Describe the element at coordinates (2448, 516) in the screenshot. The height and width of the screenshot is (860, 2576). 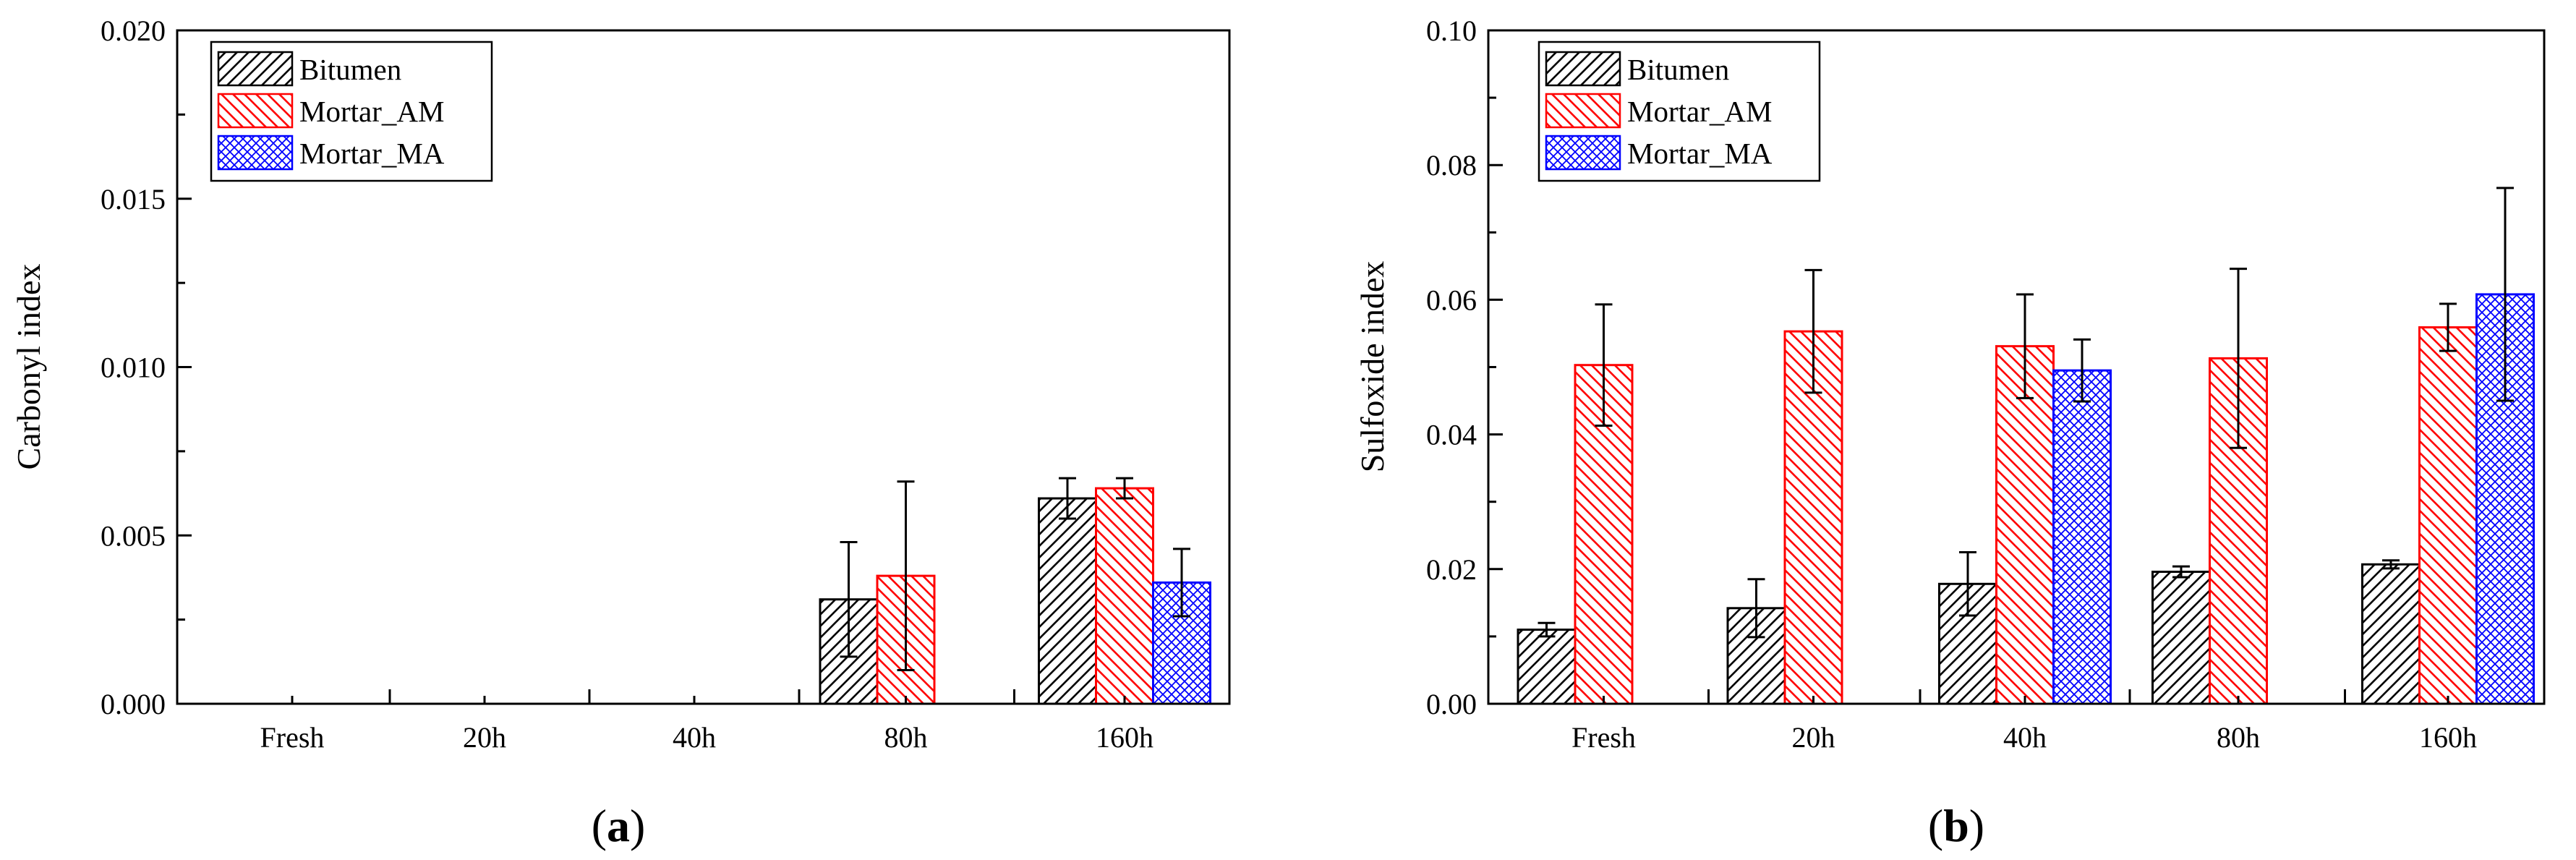
I see `panel-b-bar-mortar-am-160h` at that location.